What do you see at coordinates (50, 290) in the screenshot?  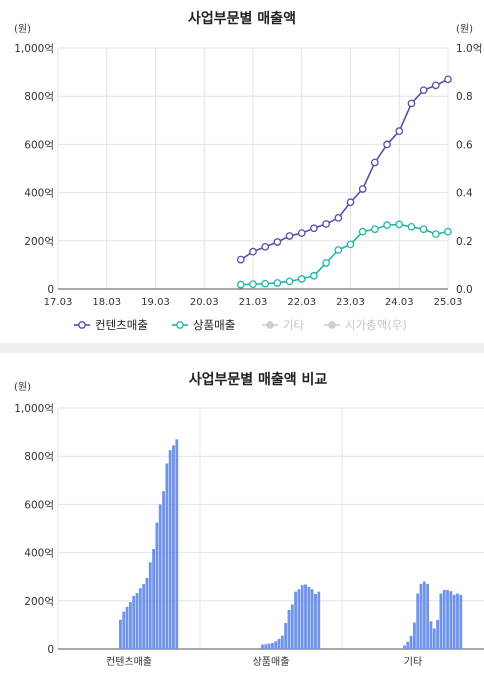 I see `y-tick-label-left: 0` at bounding box center [50, 290].